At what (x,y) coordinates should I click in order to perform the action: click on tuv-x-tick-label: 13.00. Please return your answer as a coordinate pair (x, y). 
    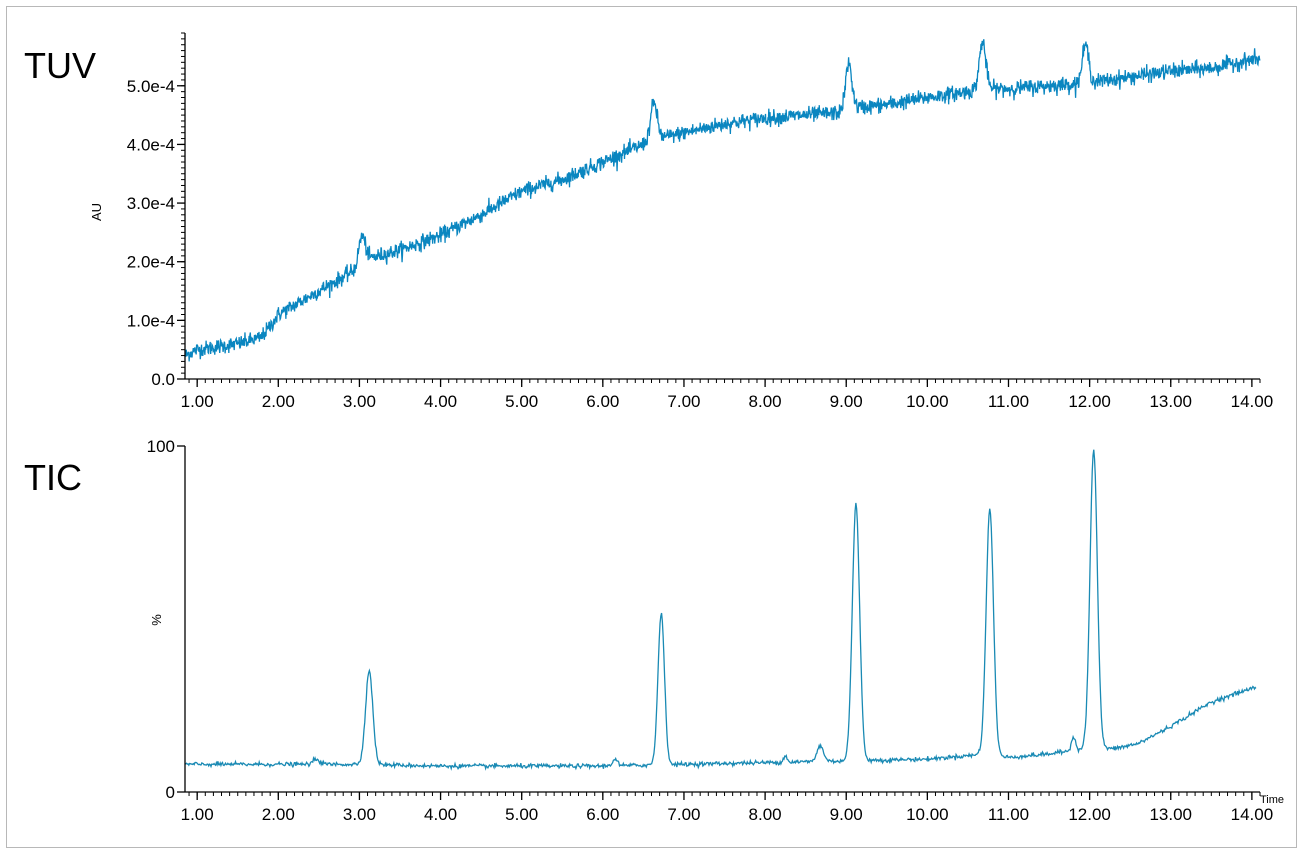
    Looking at the image, I should click on (1170, 401).